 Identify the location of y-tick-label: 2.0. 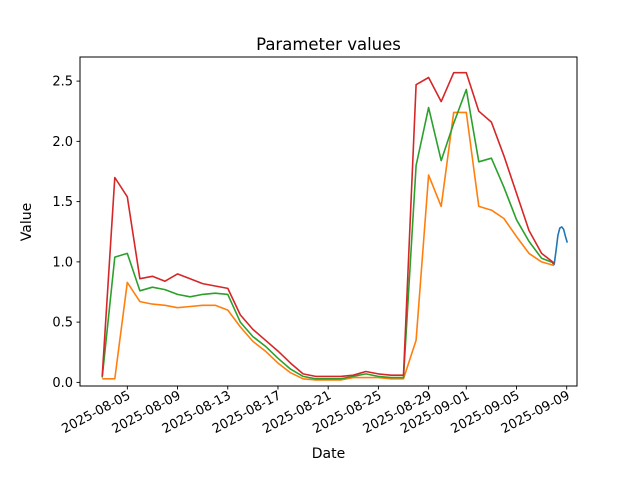
(62, 142).